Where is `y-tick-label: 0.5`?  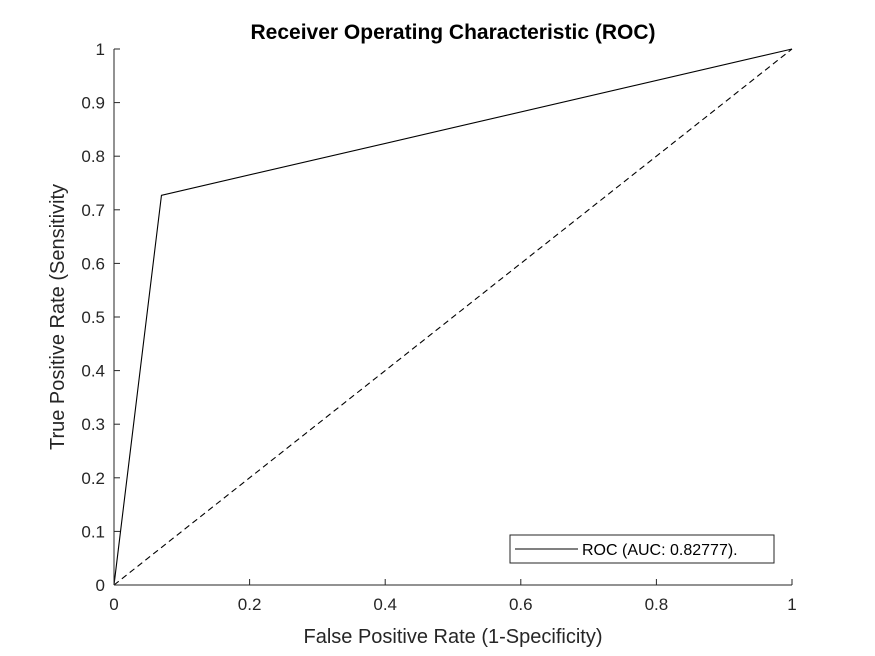
y-tick-label: 0.5 is located at coordinates (93, 317).